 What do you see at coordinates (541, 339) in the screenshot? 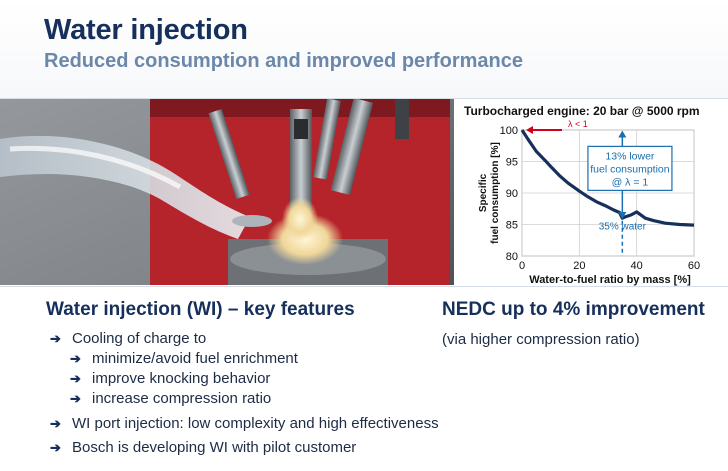
I see `nedc-subtext: (via higher compression ratio)` at bounding box center [541, 339].